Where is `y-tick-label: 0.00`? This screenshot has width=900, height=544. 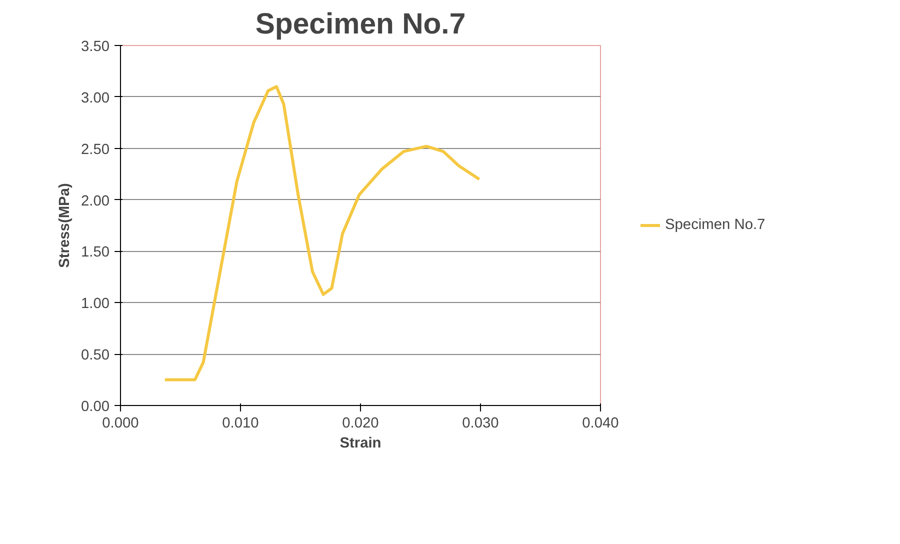
y-tick-label: 0.00 is located at coordinates (95, 407).